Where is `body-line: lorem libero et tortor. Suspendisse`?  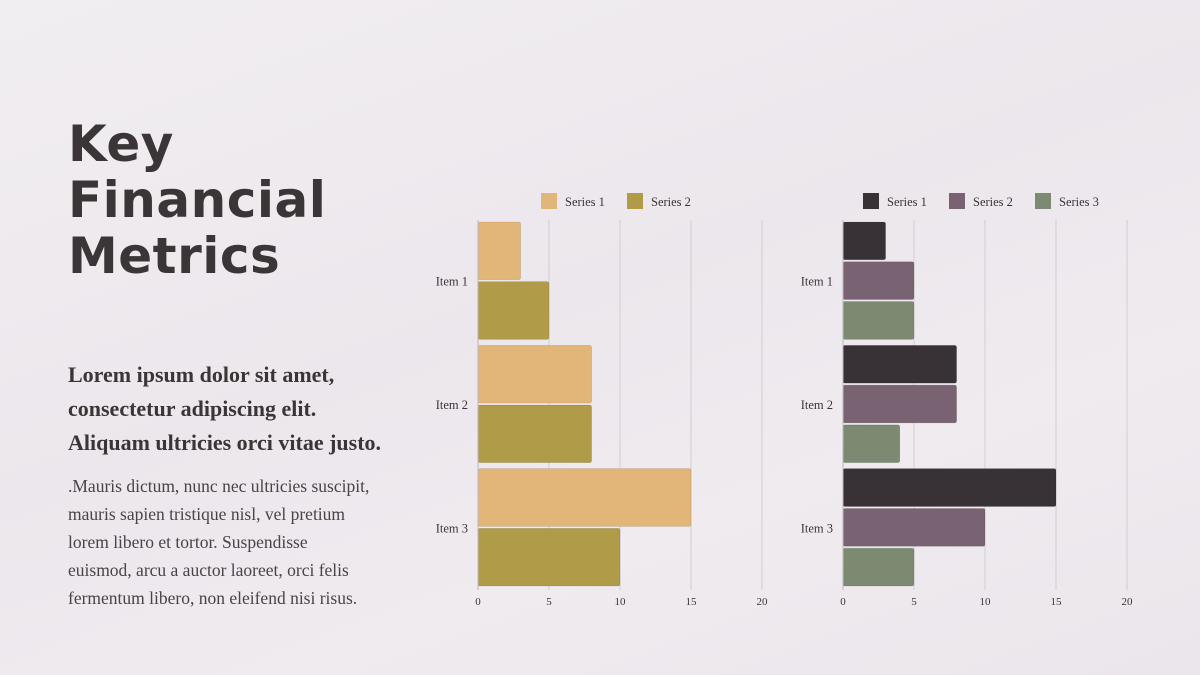
body-line: lorem libero et tortor. Suspendisse is located at coordinates (188, 542).